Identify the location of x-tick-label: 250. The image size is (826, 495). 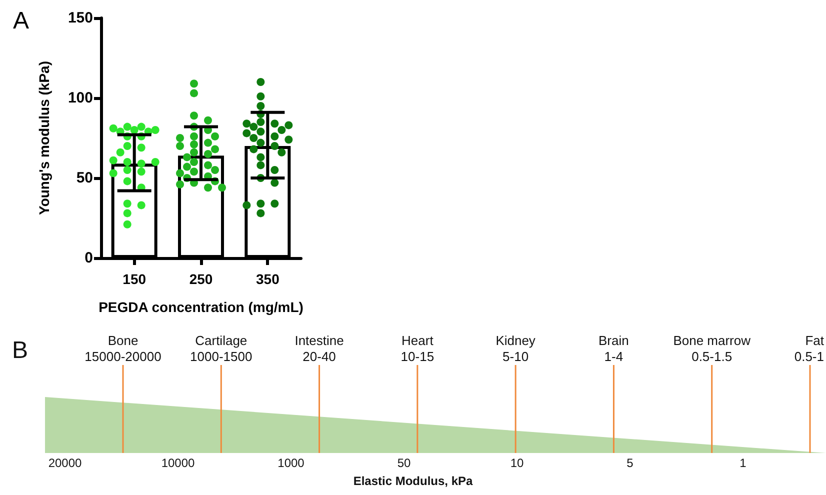
(201, 279).